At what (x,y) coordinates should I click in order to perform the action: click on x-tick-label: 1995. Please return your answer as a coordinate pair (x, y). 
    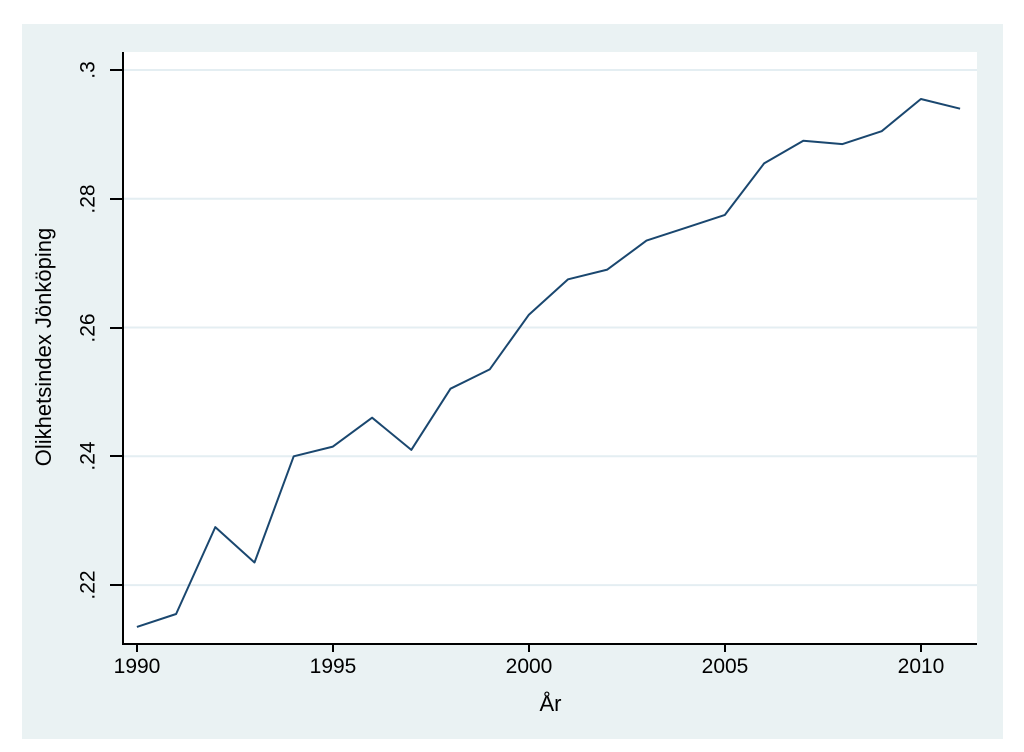
    Looking at the image, I should click on (333, 666).